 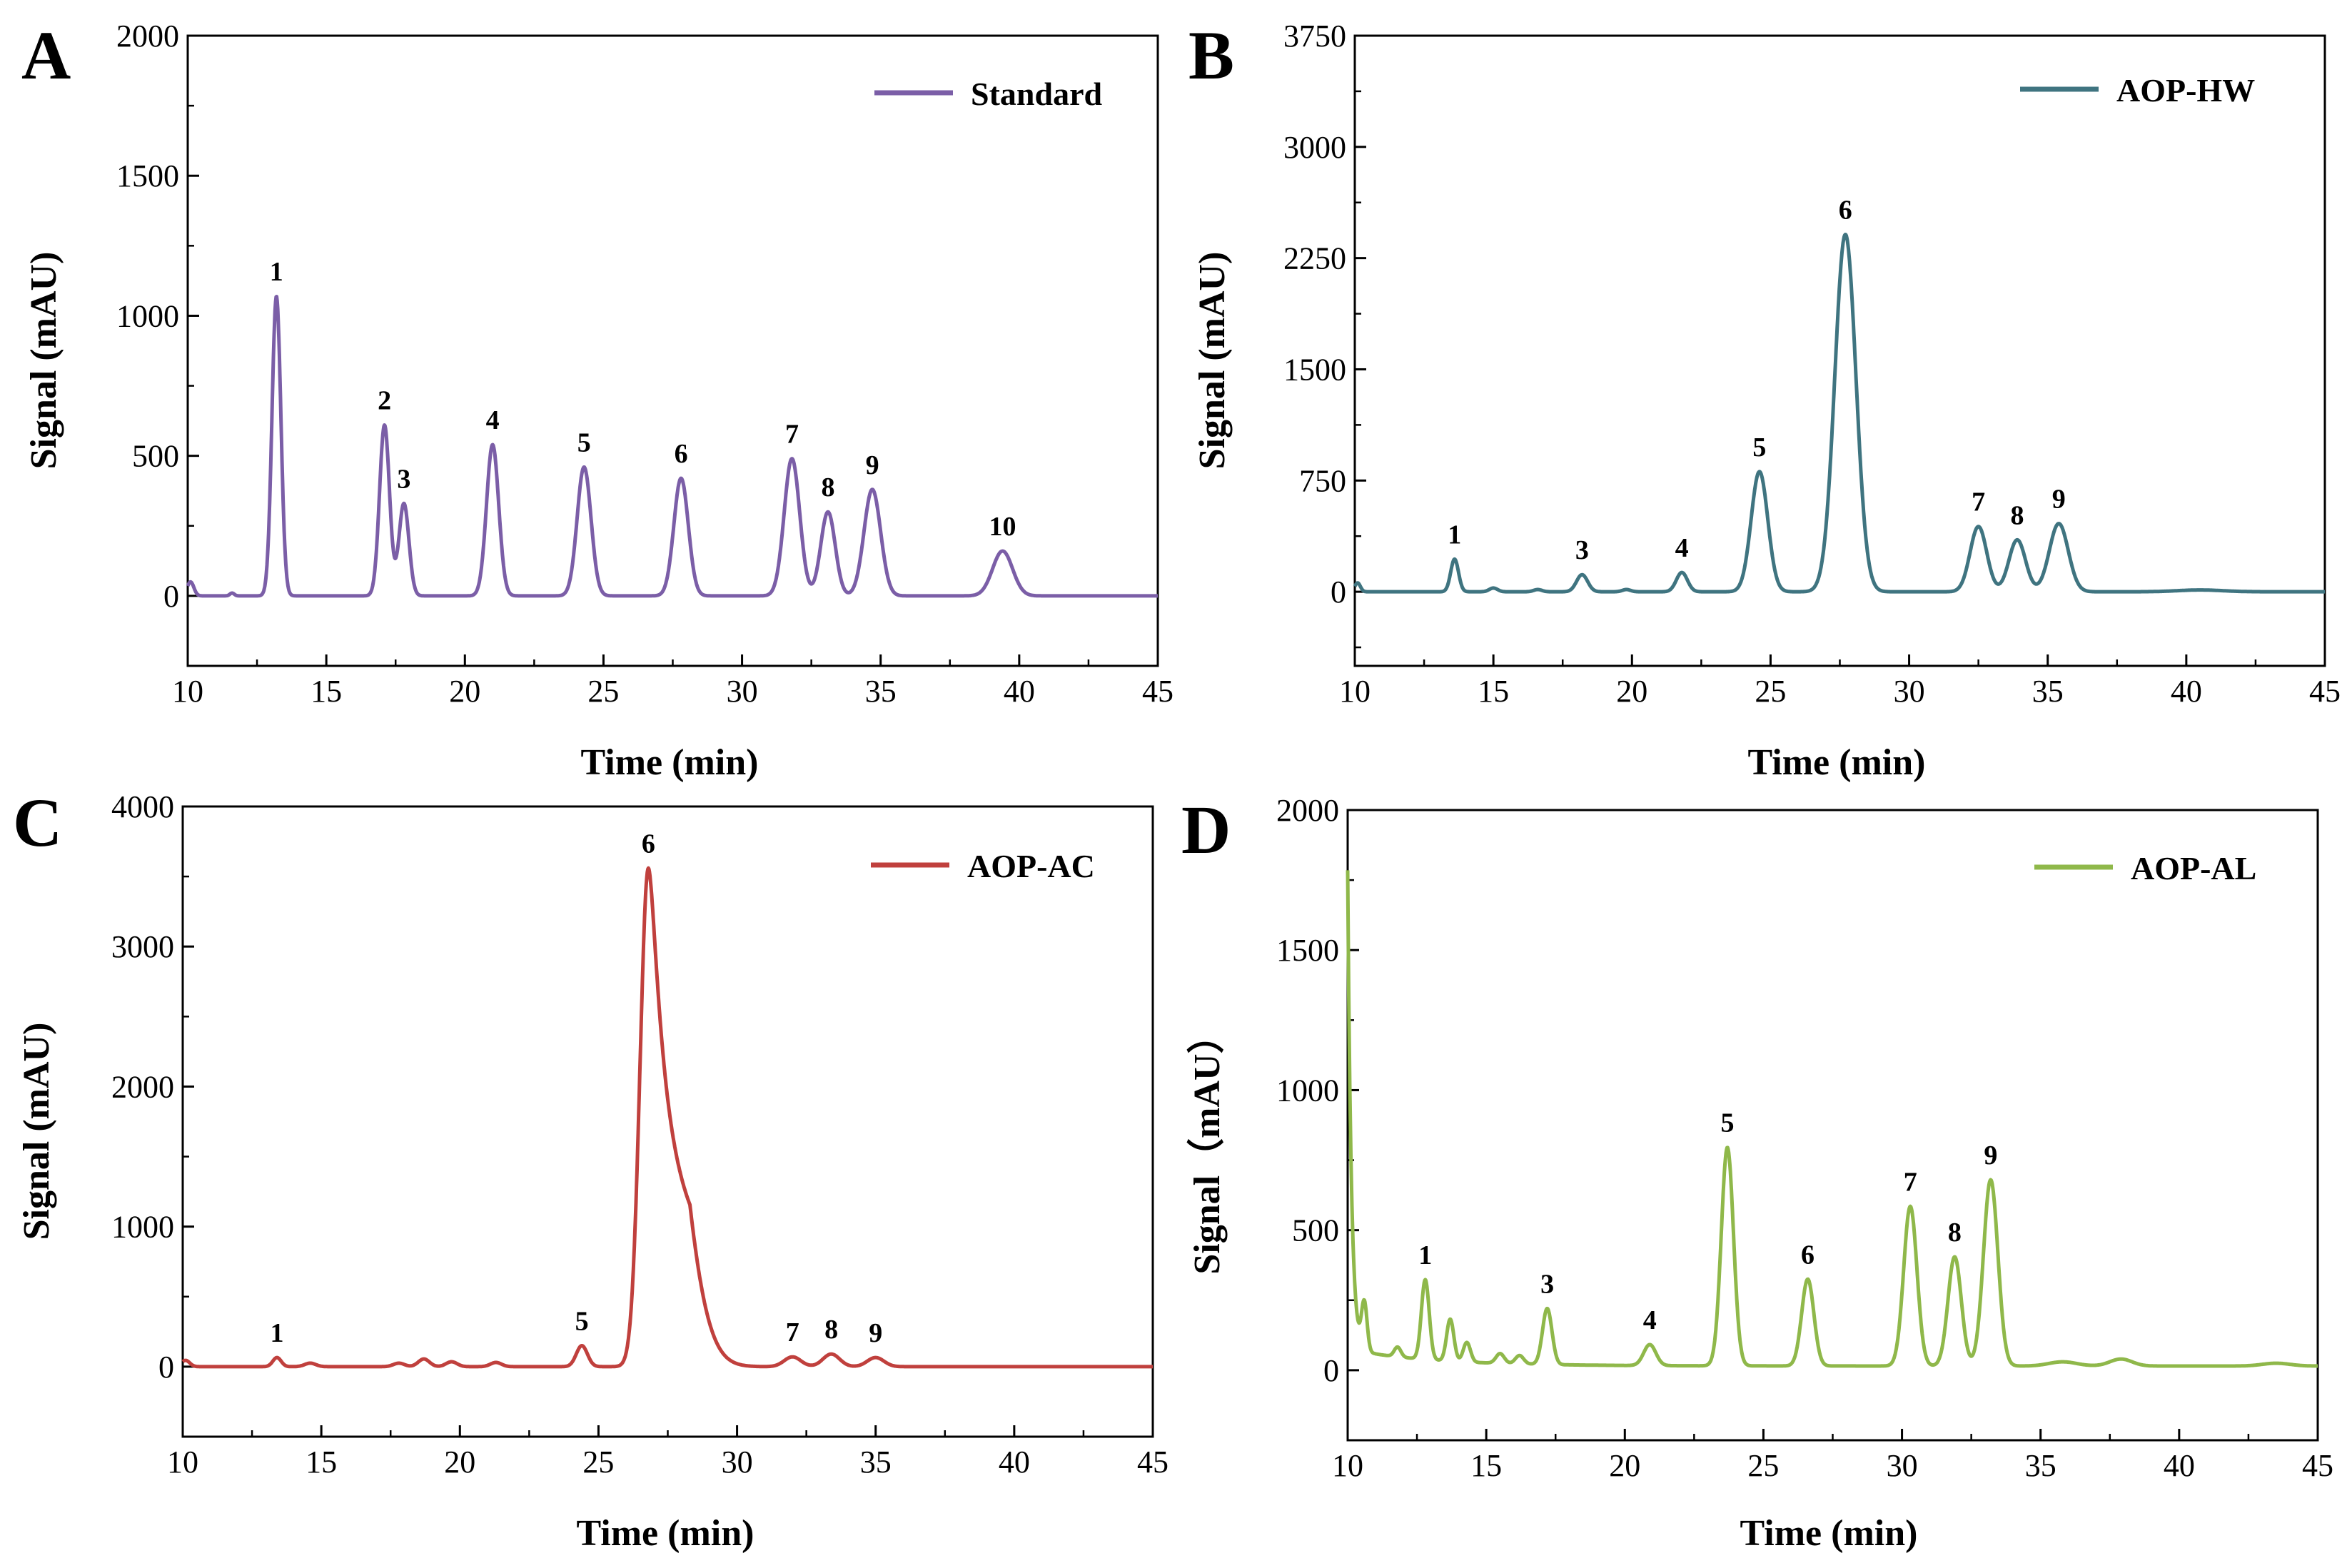 I want to click on peak-label-d-7: 7, so click(x=1910, y=1182).